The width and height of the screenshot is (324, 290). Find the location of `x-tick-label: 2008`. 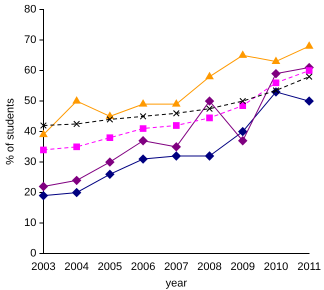

x-tick-label: 2008 is located at coordinates (209, 267).